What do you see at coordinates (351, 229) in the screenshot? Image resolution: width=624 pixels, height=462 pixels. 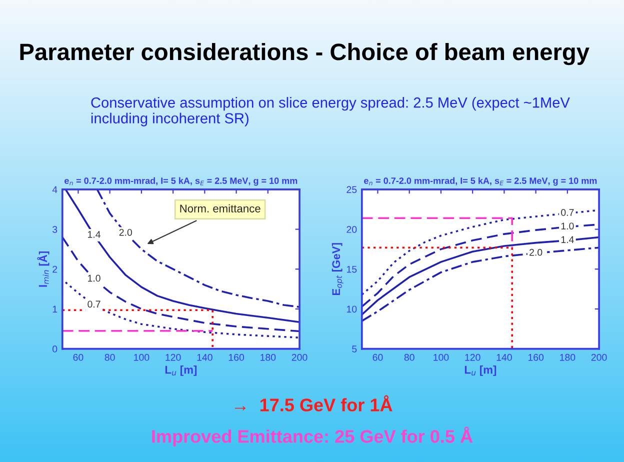 I see `y-tick-label: 20` at bounding box center [351, 229].